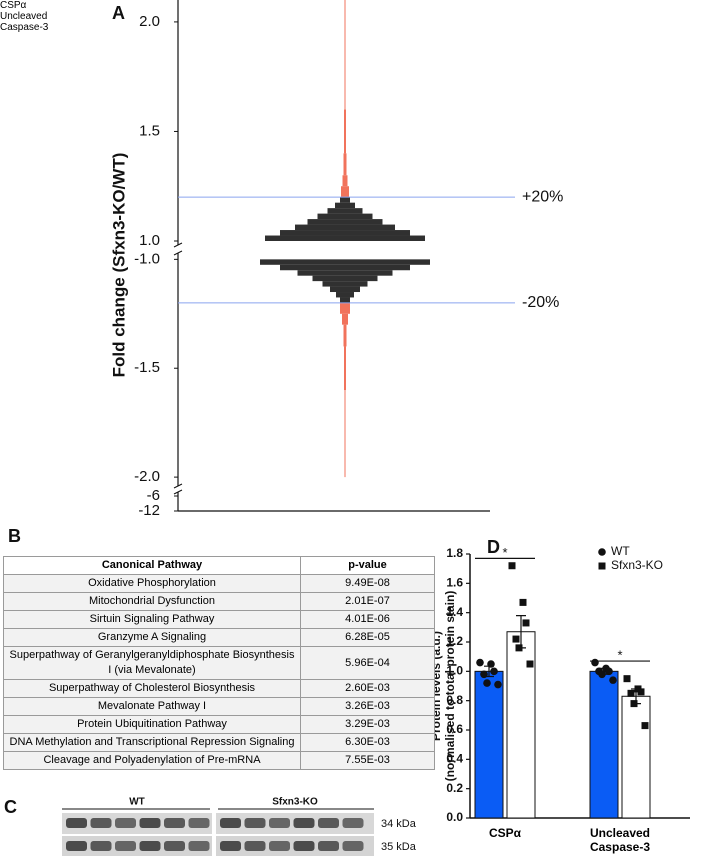  What do you see at coordinates (367, 760) in the screenshot?
I see `table-cell: 7.55E-03` at bounding box center [367, 760].